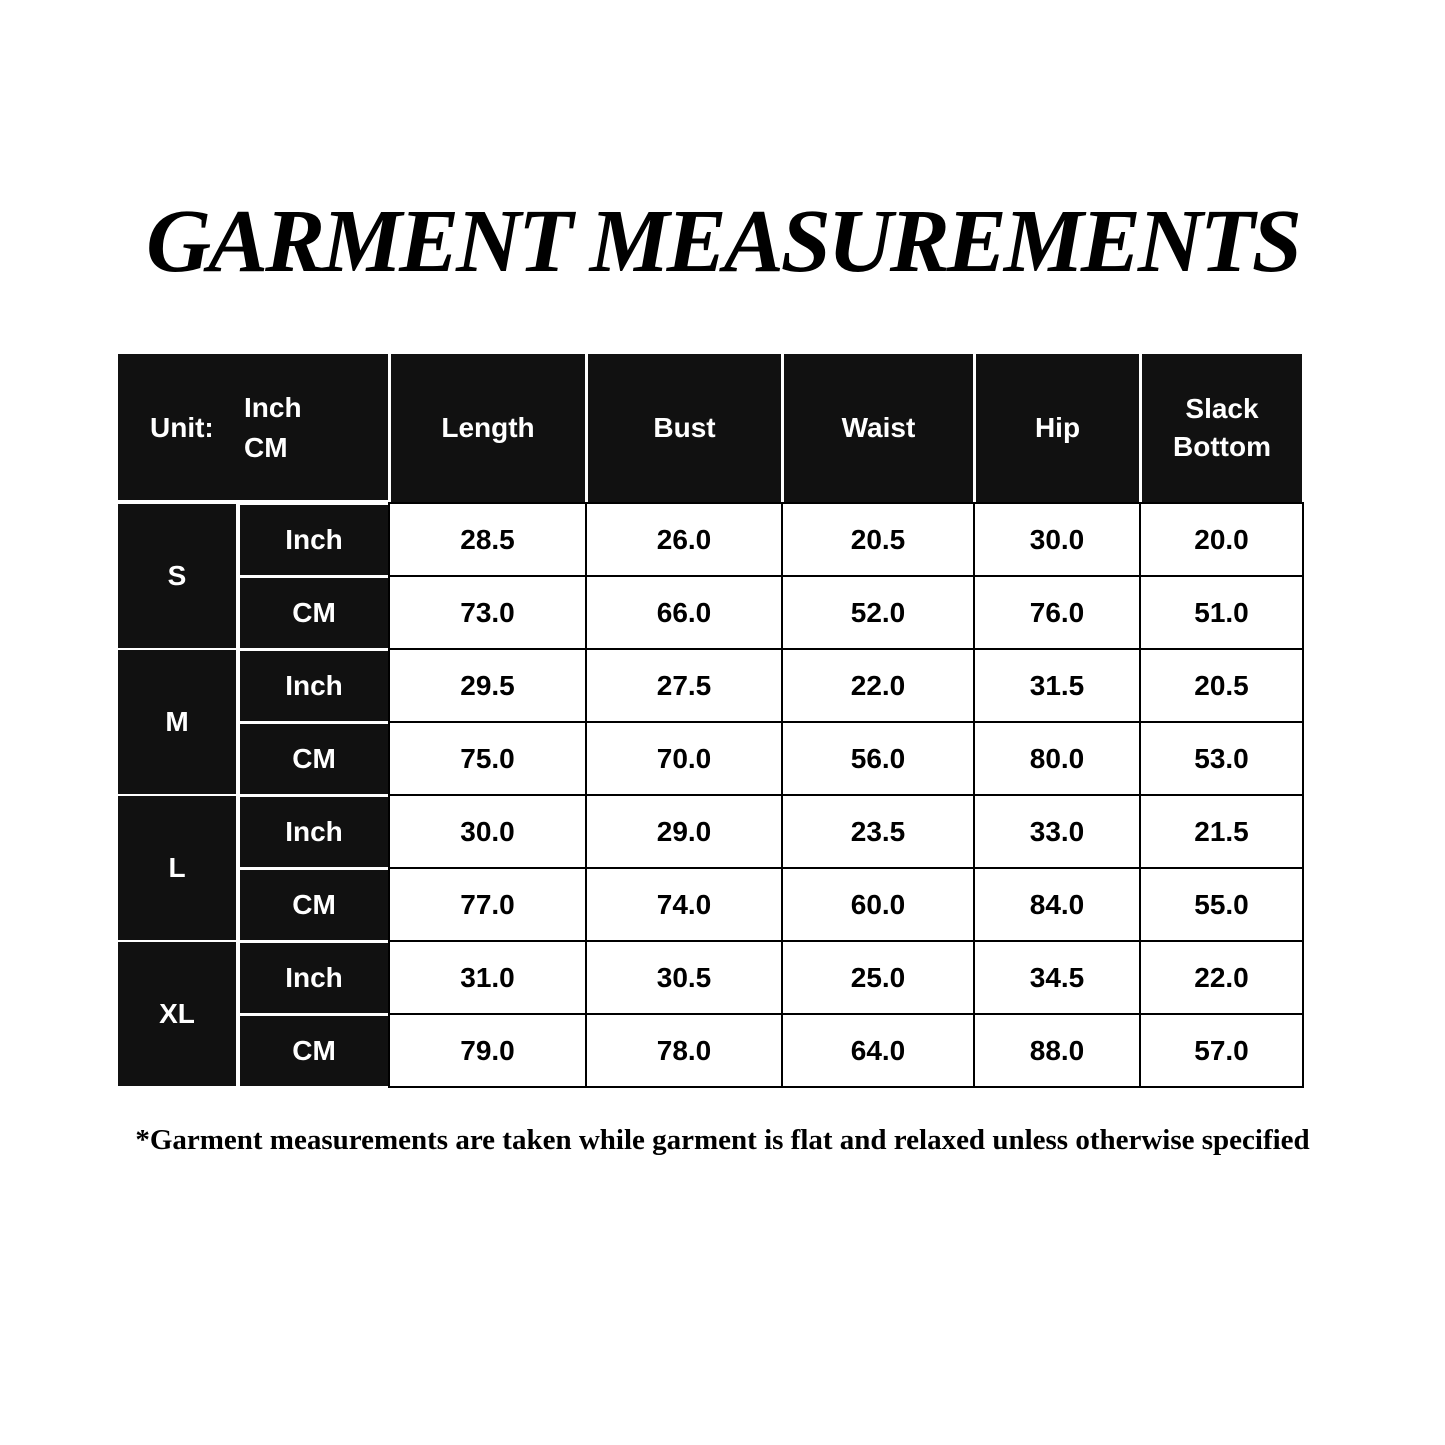 This screenshot has width=1445, height=1445. What do you see at coordinates (684, 1050) in the screenshot?
I see `value-cell: 78.0` at bounding box center [684, 1050].